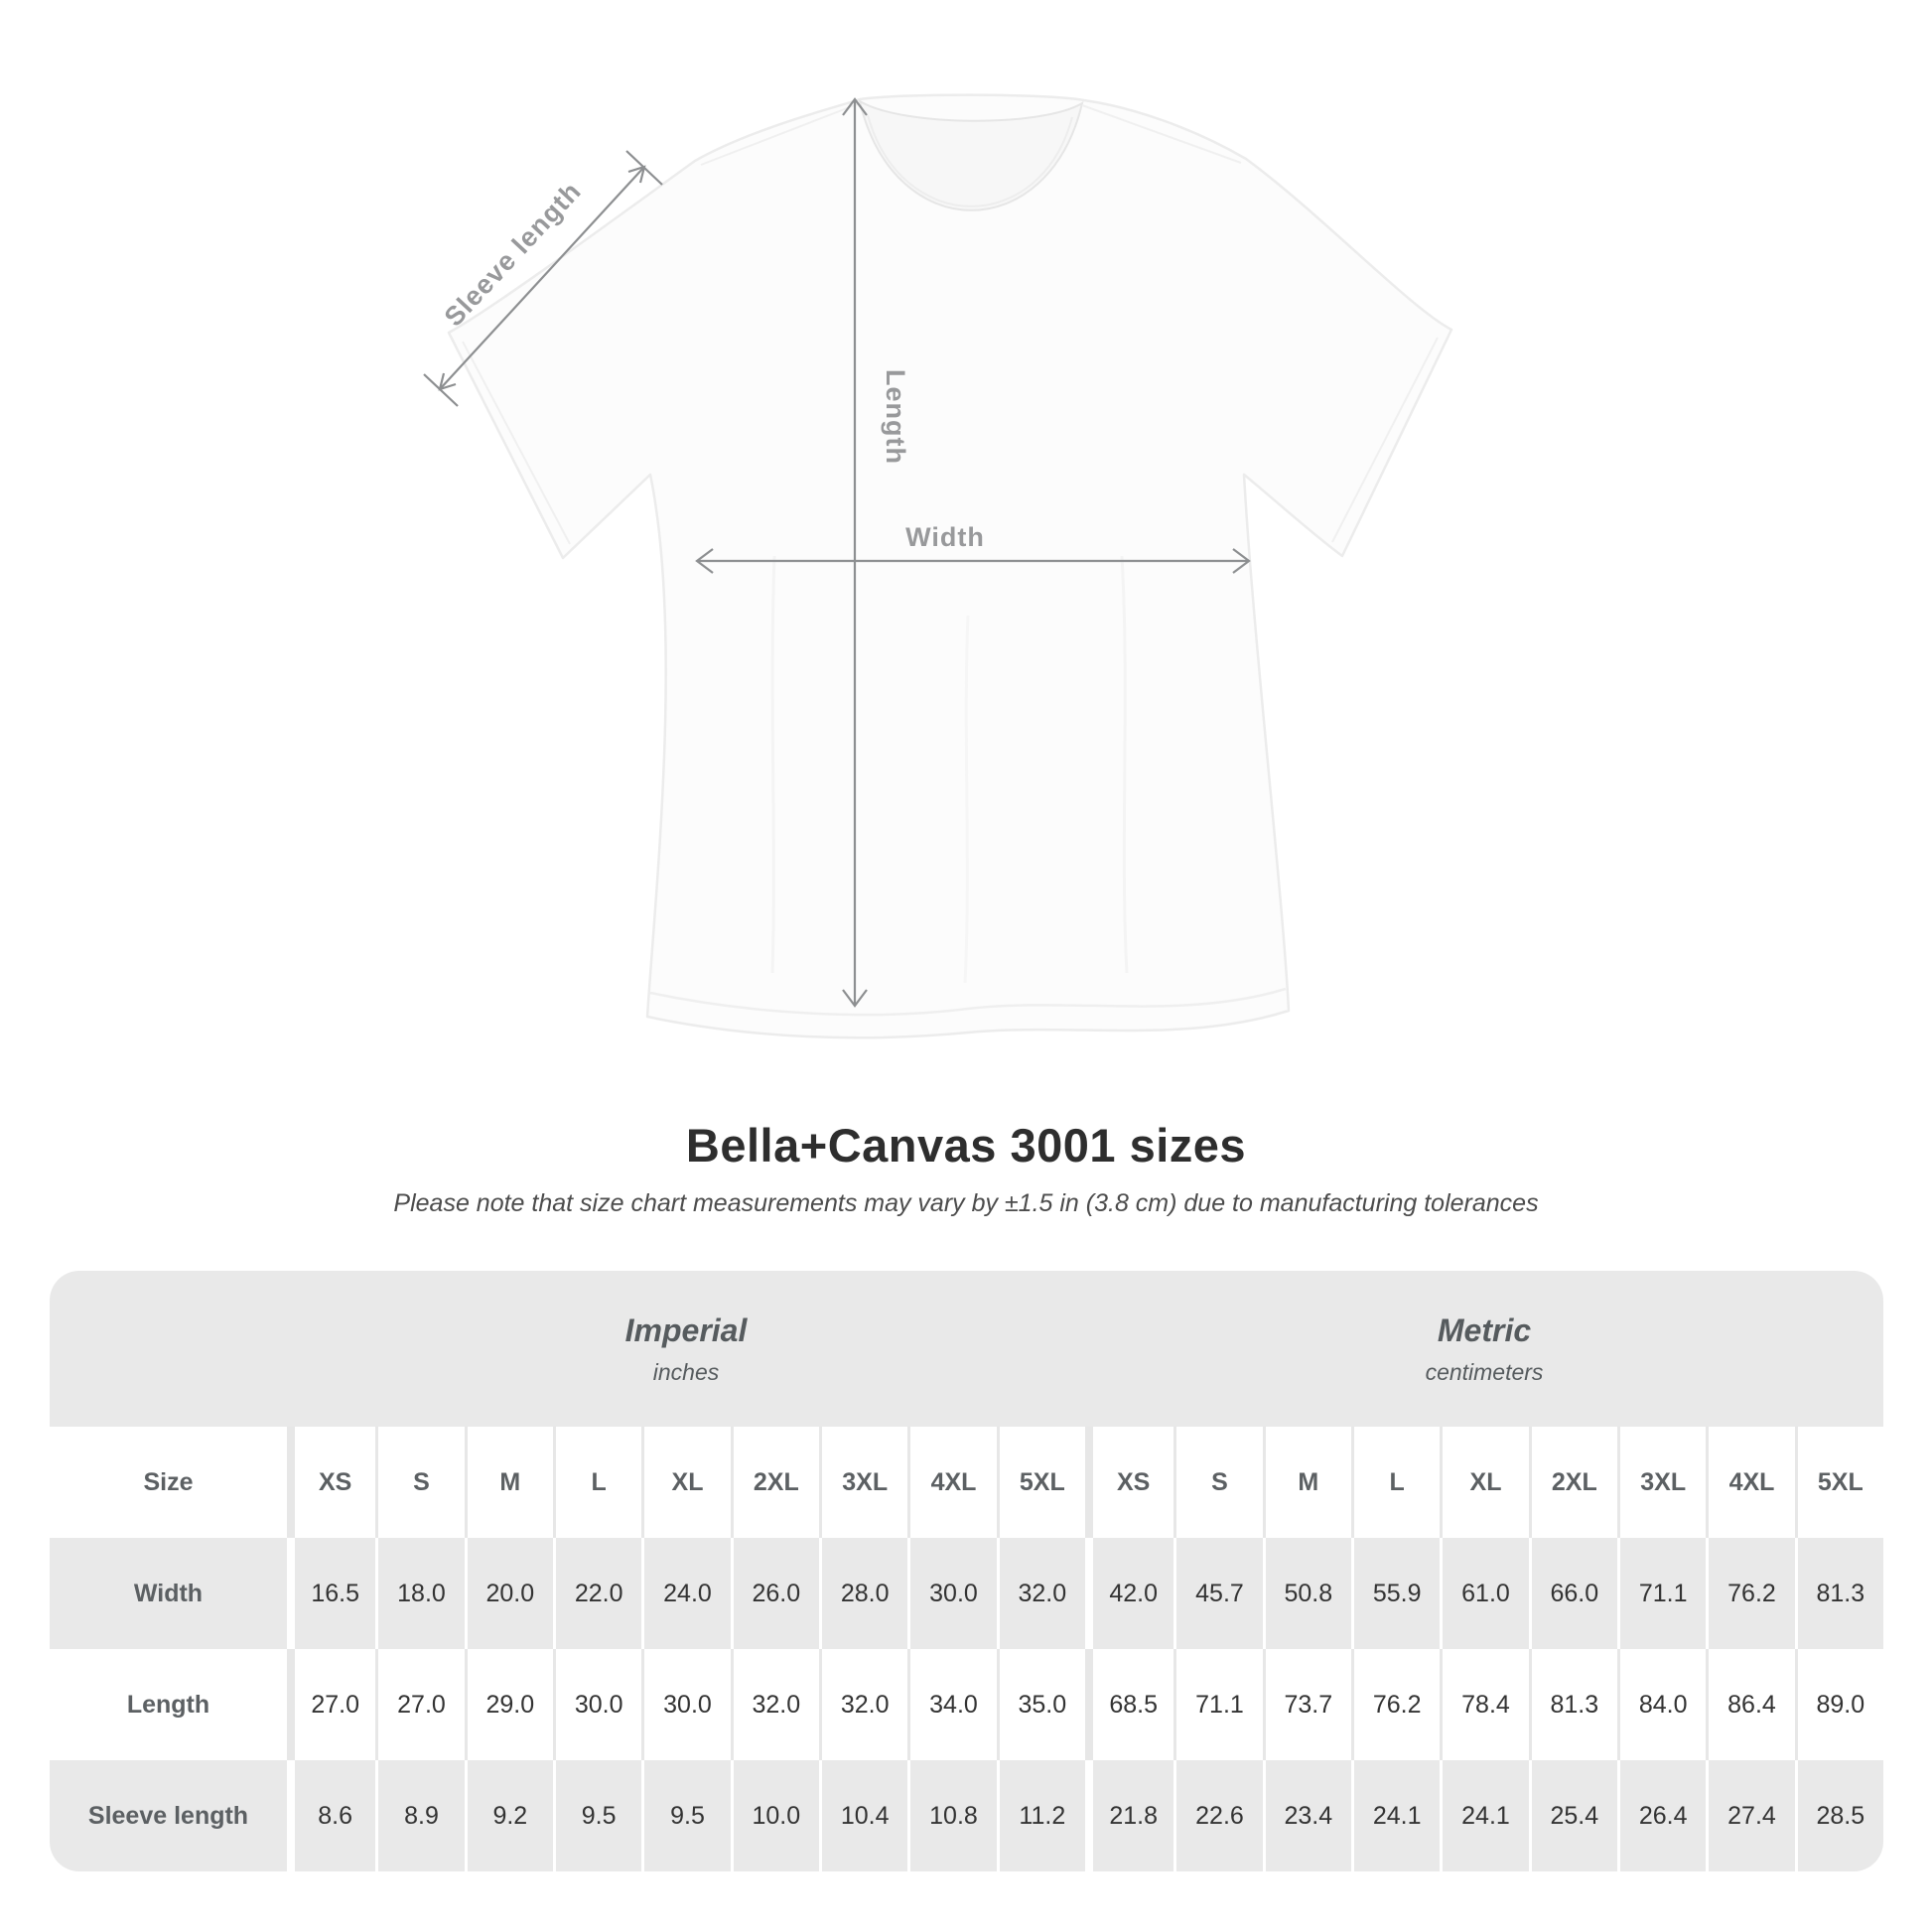 The image size is (1932, 1932). I want to click on length-arrow, so click(855, 553).